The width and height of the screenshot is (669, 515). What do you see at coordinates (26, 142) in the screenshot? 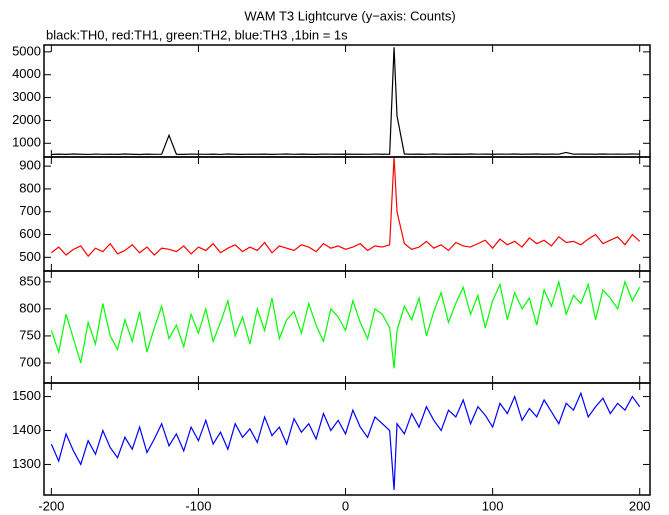
I see `y-tick-label: 1000` at bounding box center [26, 142].